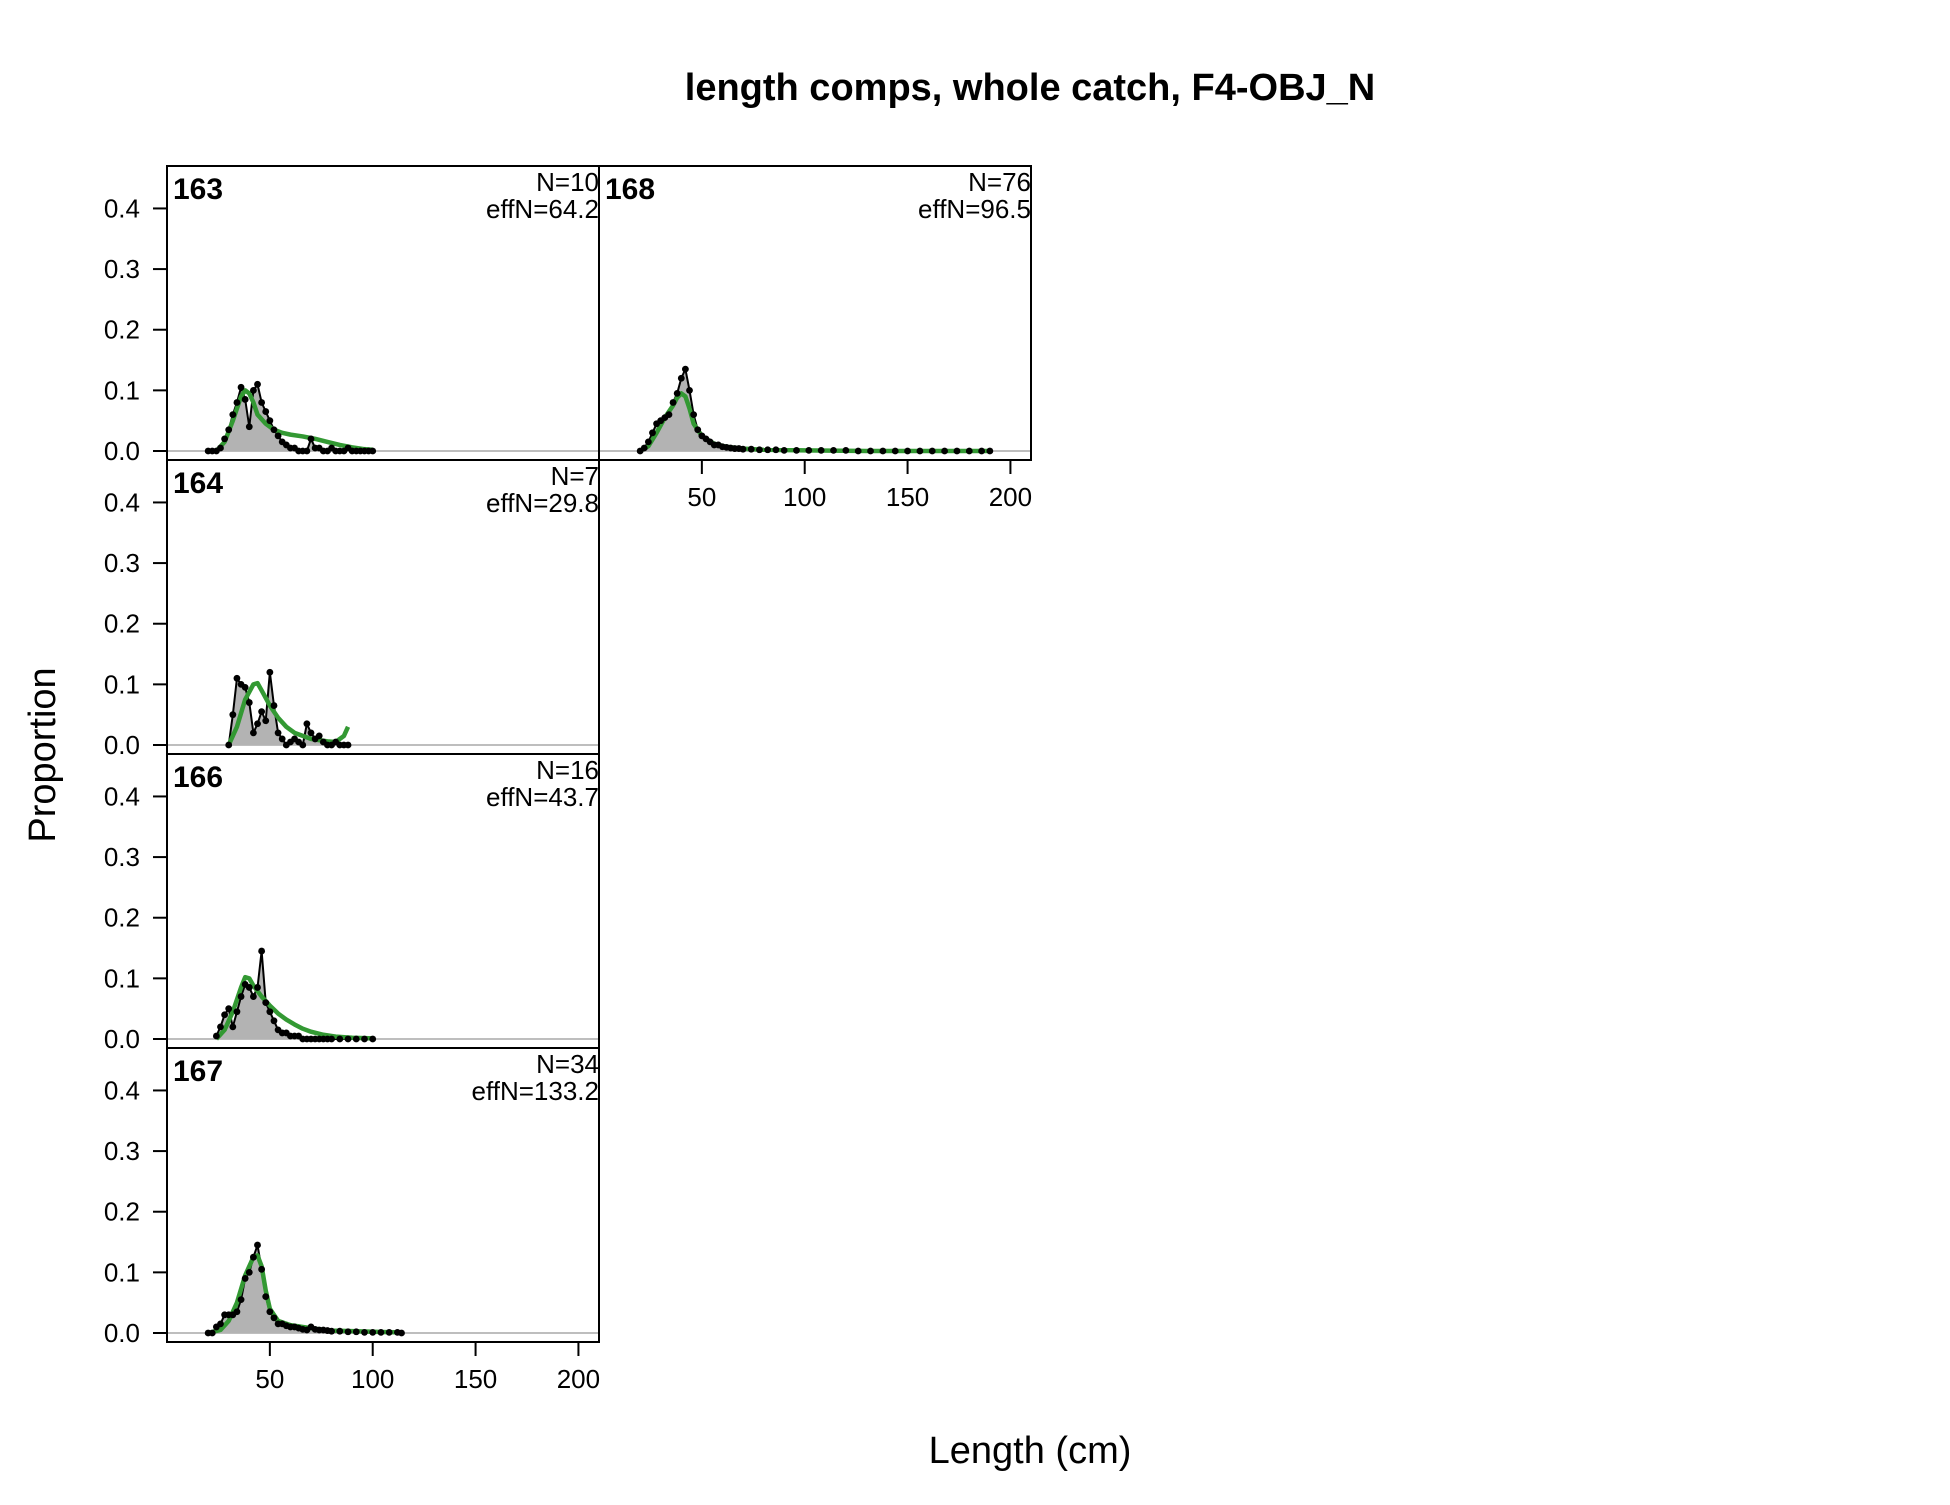 This screenshot has height=1505, width=1950. Describe the element at coordinates (567, 182) in the screenshot. I see `panel-n-label: N=10` at that location.